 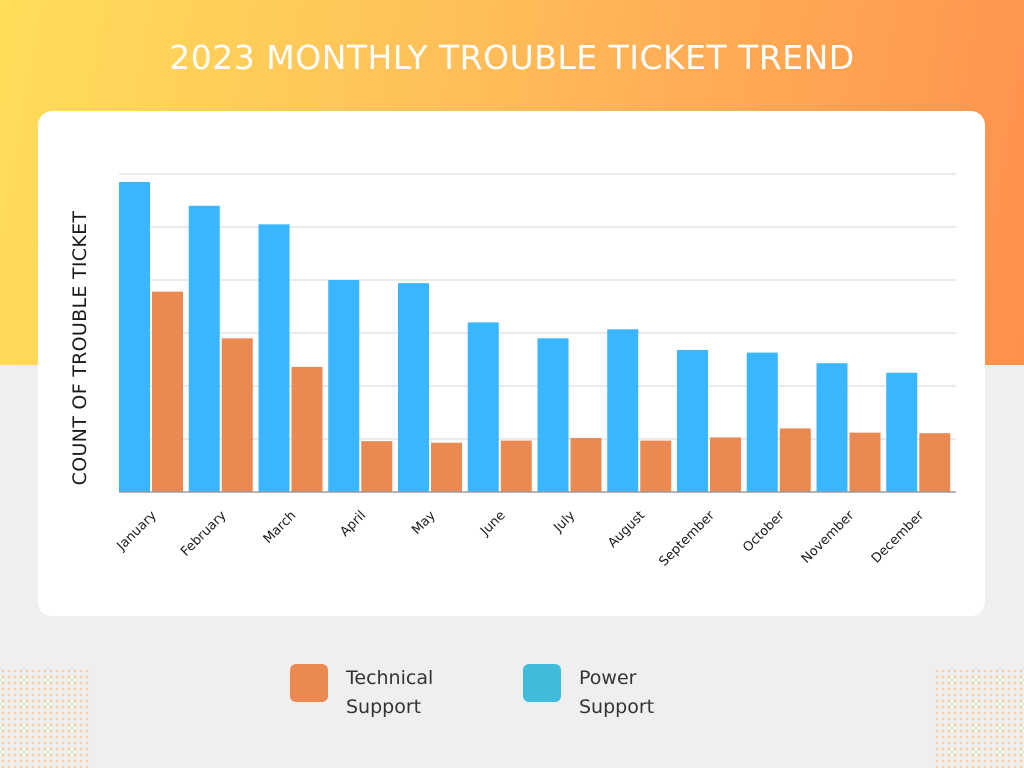 What do you see at coordinates (390, 692) in the screenshot?
I see `legend-label-technical: Technical Support` at bounding box center [390, 692].